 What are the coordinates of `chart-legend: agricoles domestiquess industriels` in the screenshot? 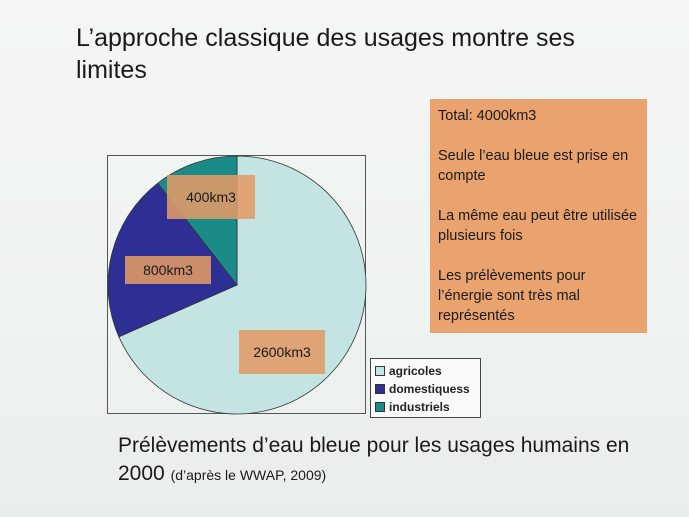 It's located at (425, 388).